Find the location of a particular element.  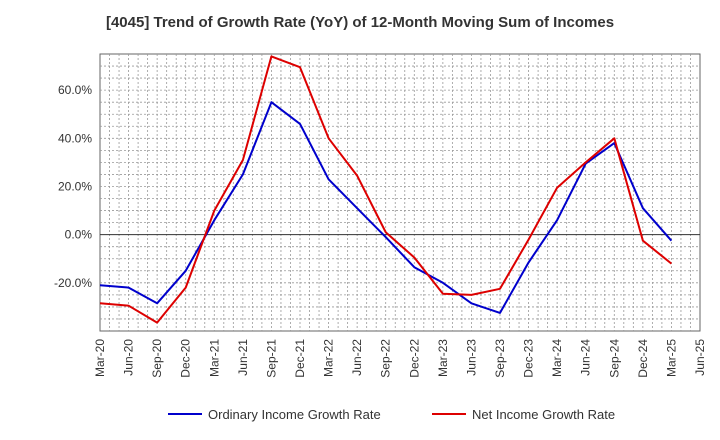

x-tick-label: Jun-22 is located at coordinates (357, 357).